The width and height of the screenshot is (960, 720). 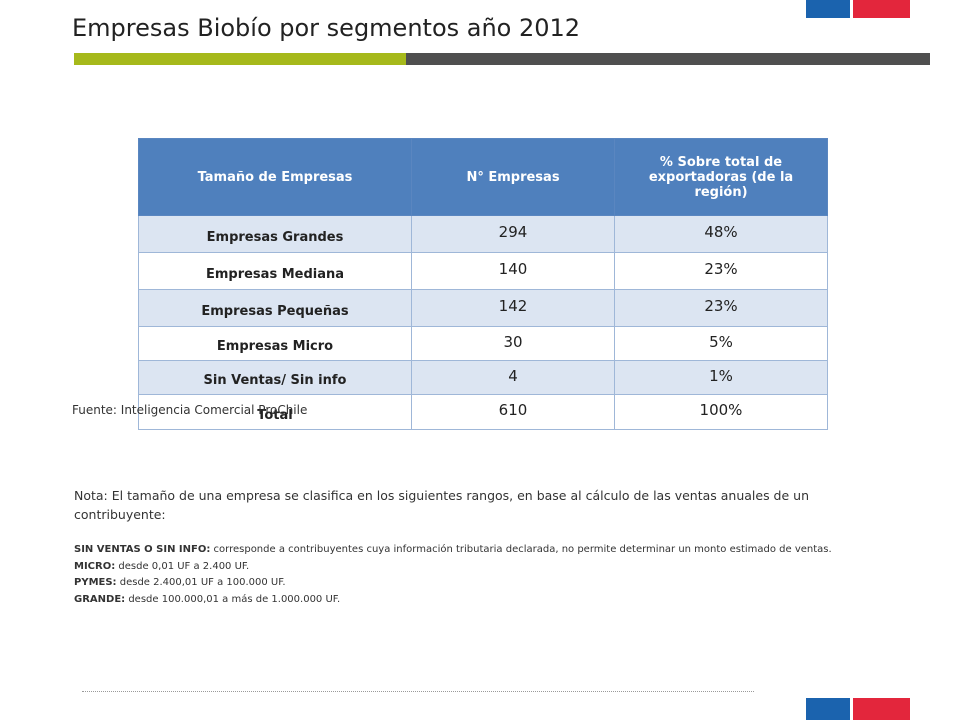 I want to click on row-percentage: 5%, so click(x=721, y=343).